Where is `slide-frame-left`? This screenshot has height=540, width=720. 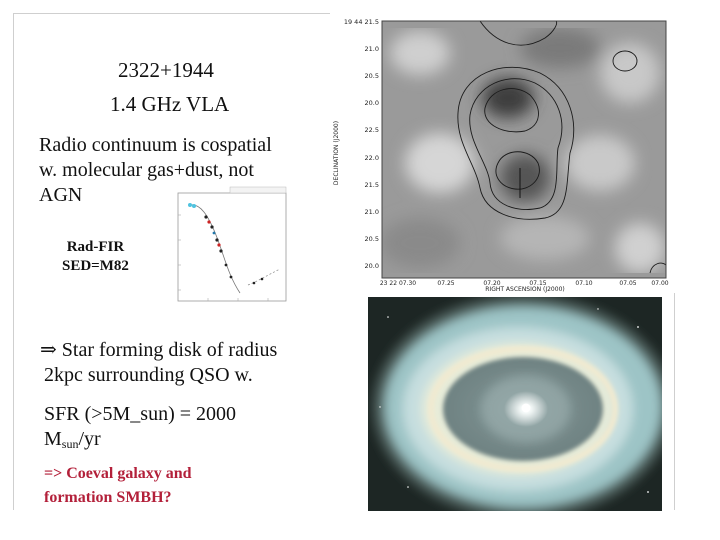
slide-frame-left is located at coordinates (13, 261).